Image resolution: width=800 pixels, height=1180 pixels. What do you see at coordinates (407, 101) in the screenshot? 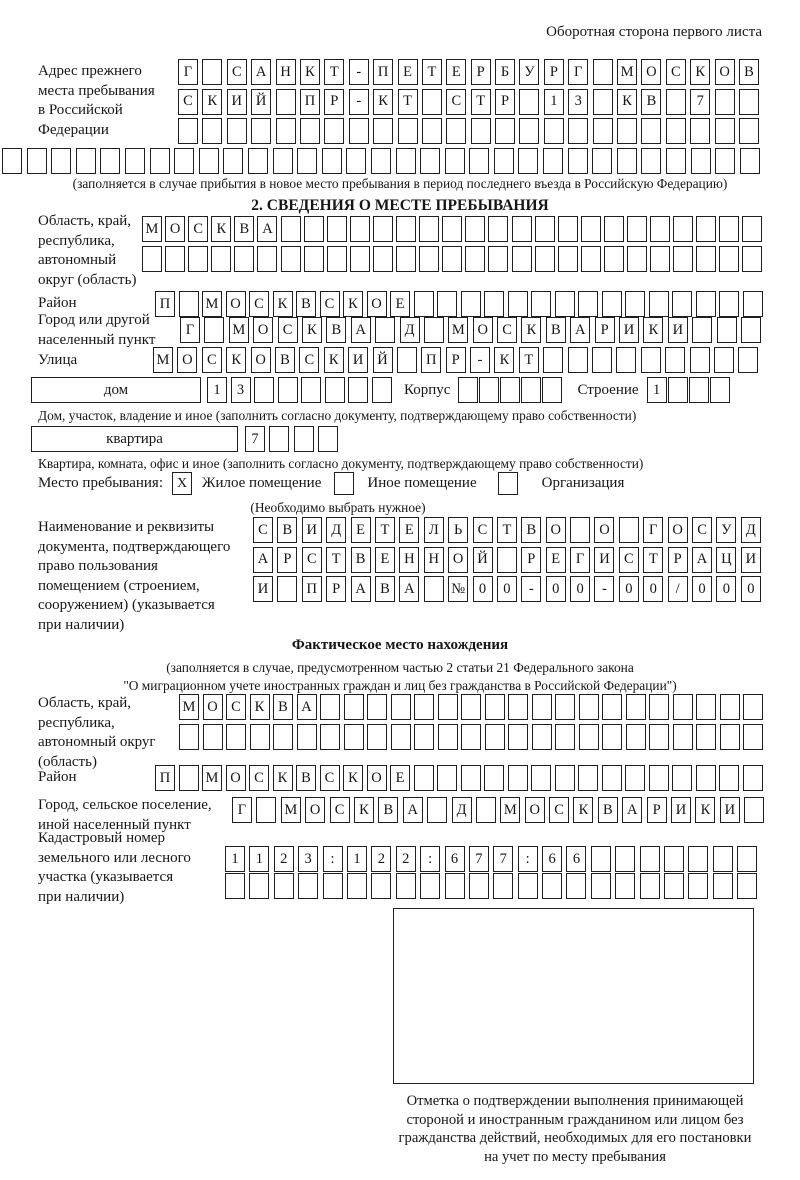
I see `char-cell: Т` at bounding box center [407, 101].